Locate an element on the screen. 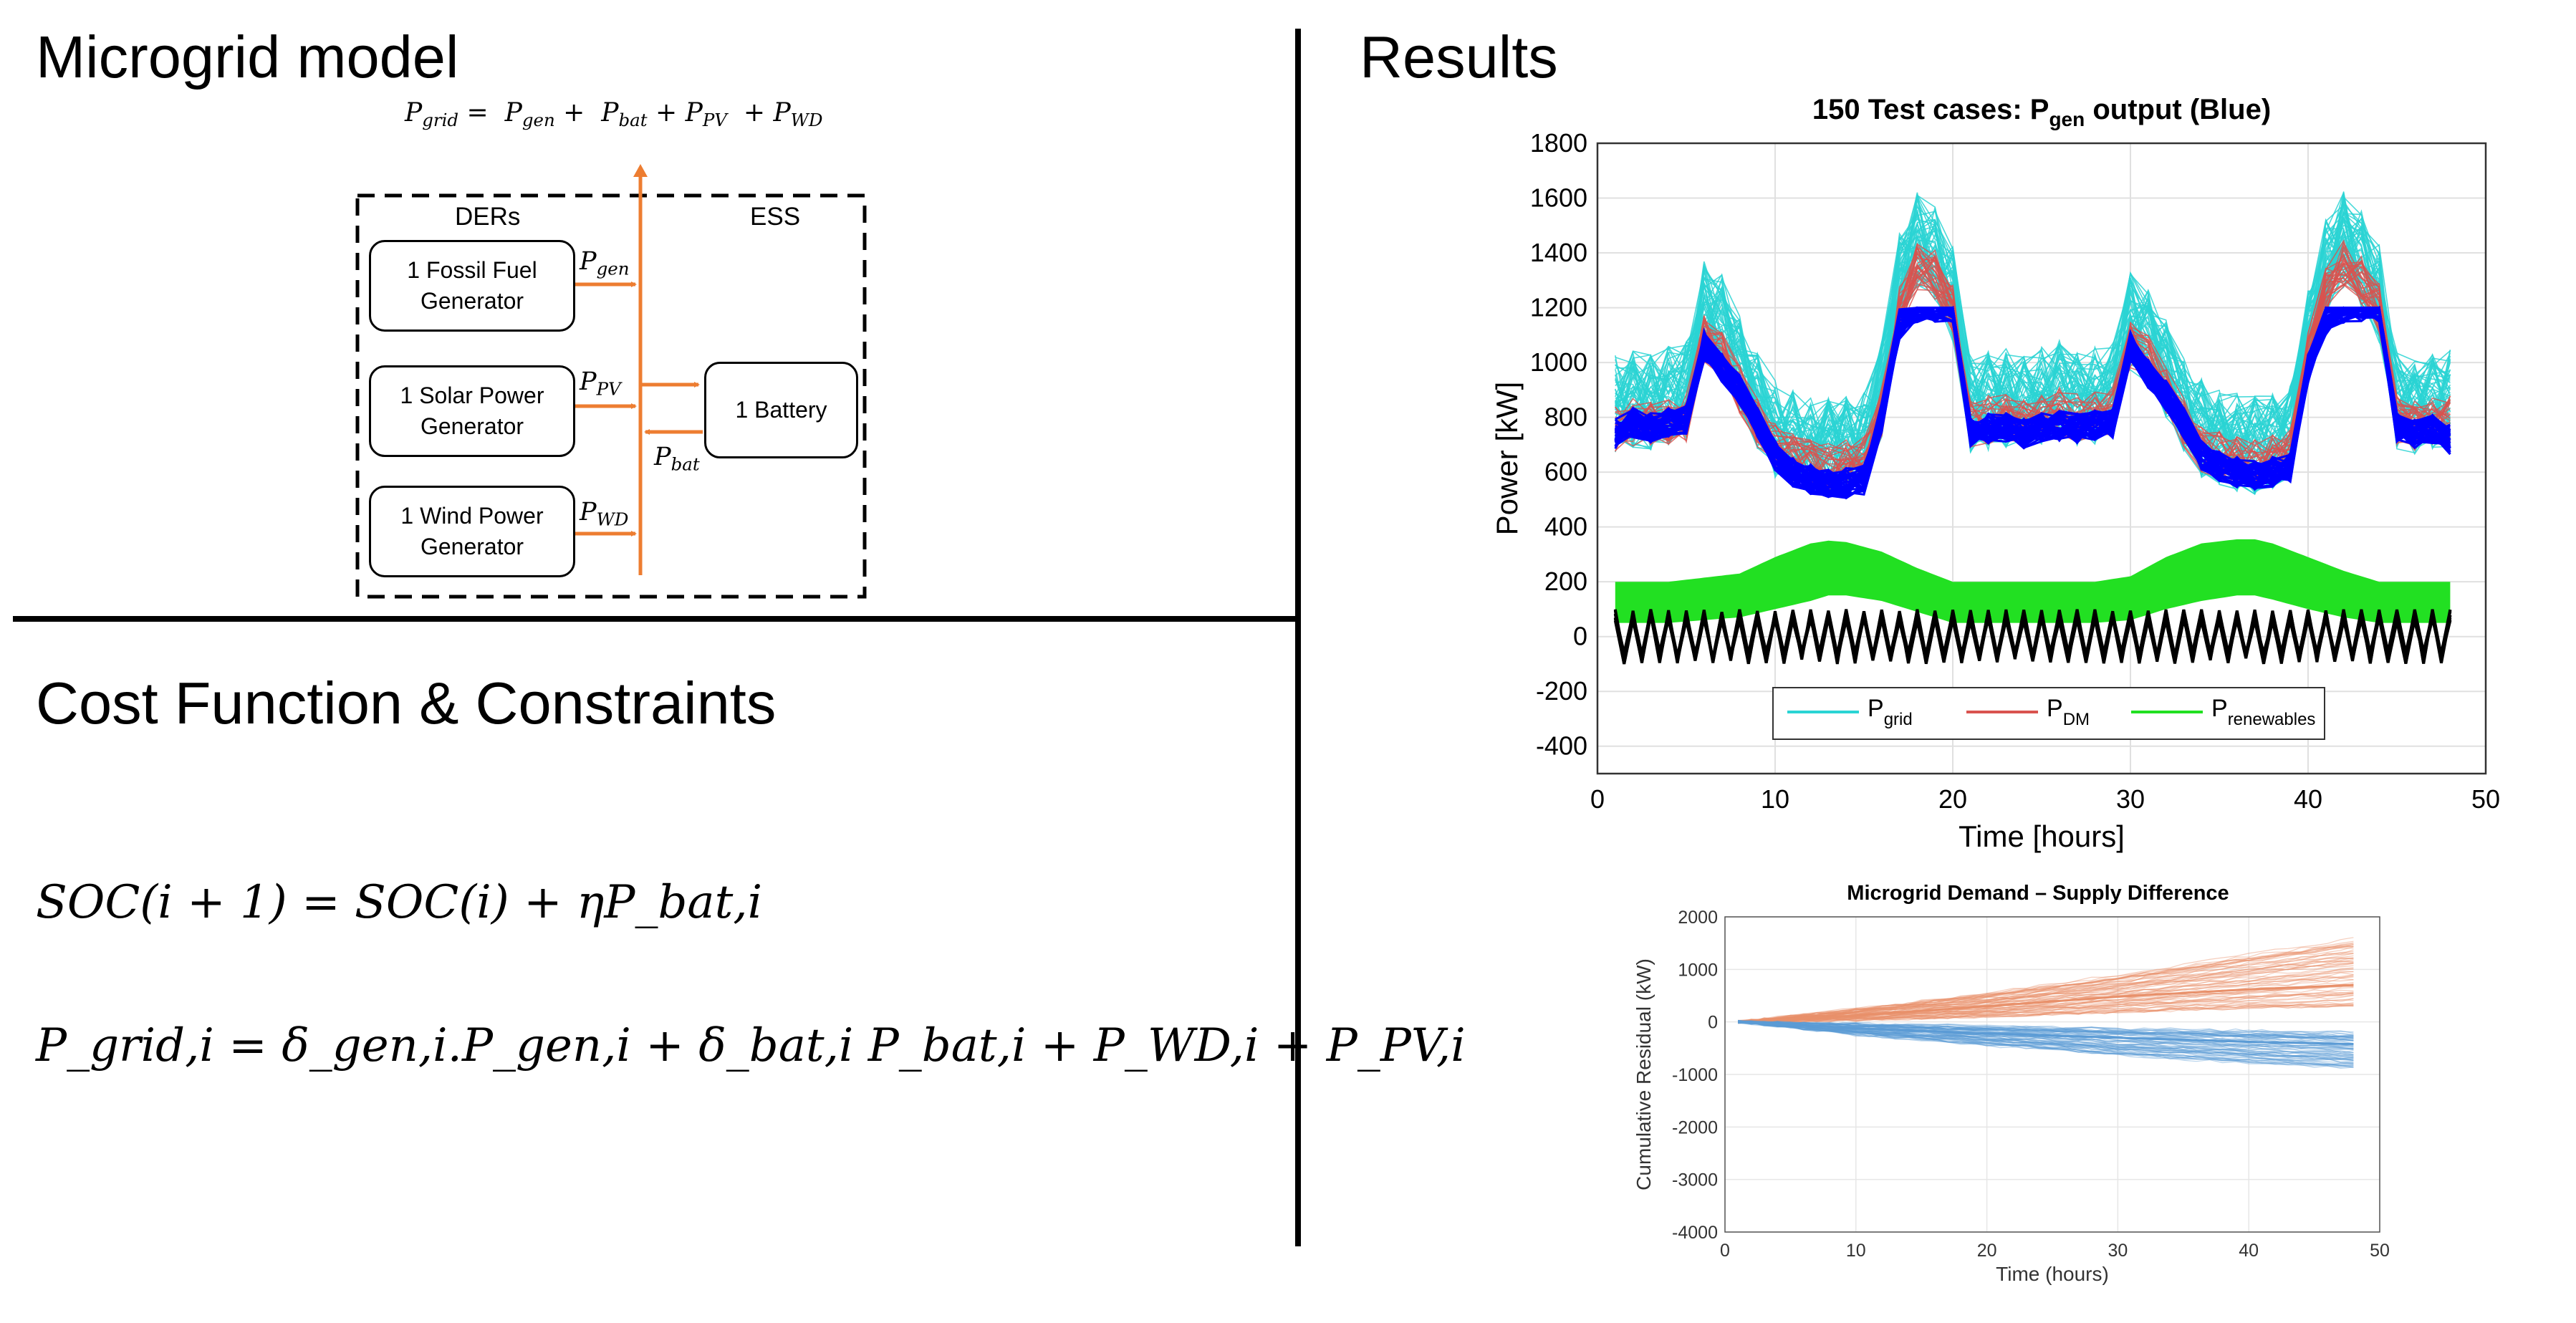 The width and height of the screenshot is (2576, 1323). p-pv-label: PPV is located at coordinates (601, 383).